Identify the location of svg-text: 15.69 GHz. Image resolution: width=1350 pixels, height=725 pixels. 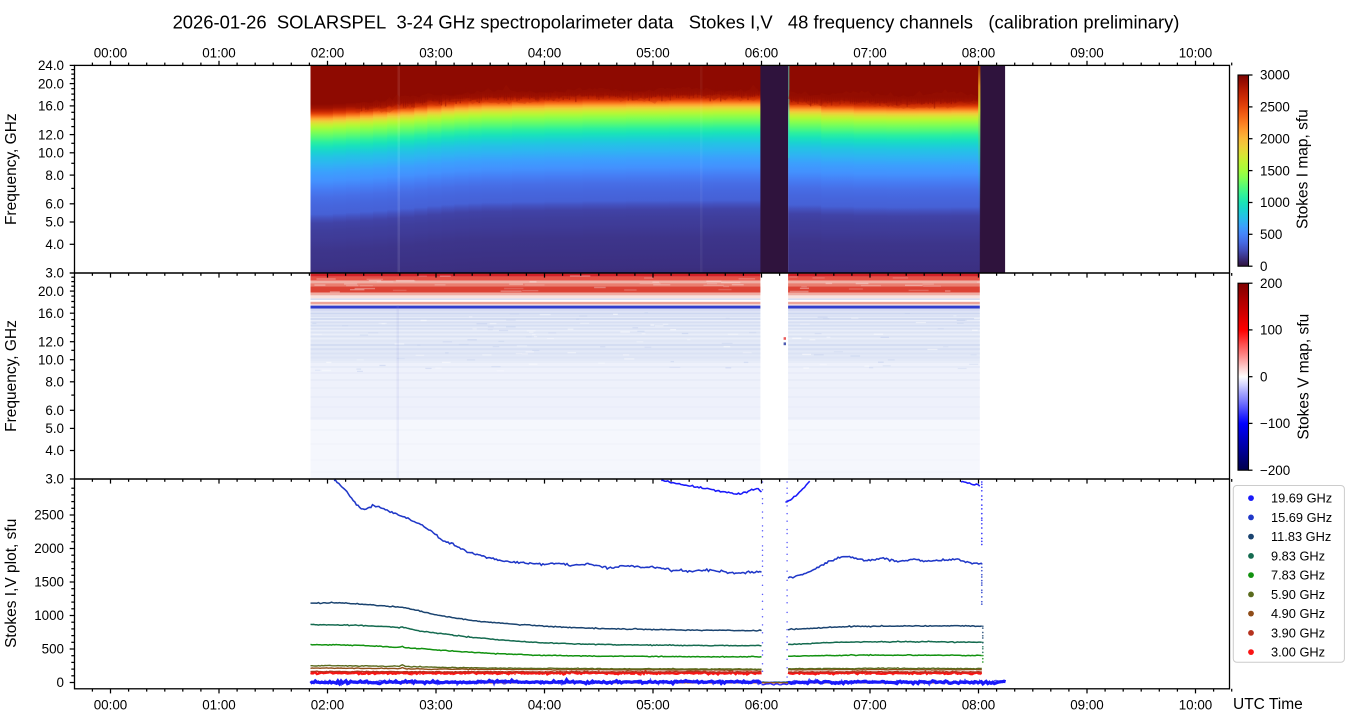
(1301, 517).